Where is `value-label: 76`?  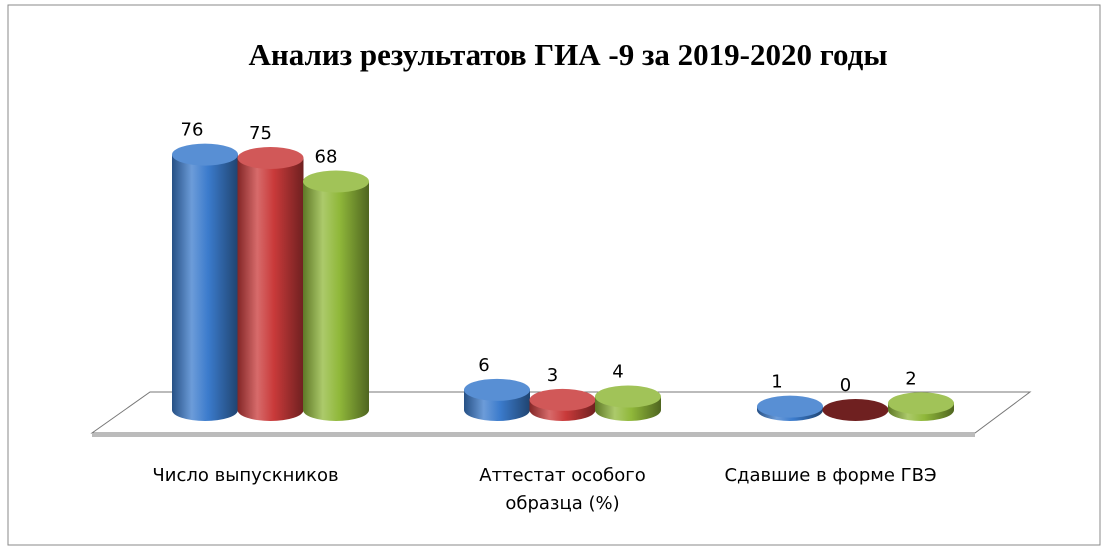 value-label: 76 is located at coordinates (192, 130).